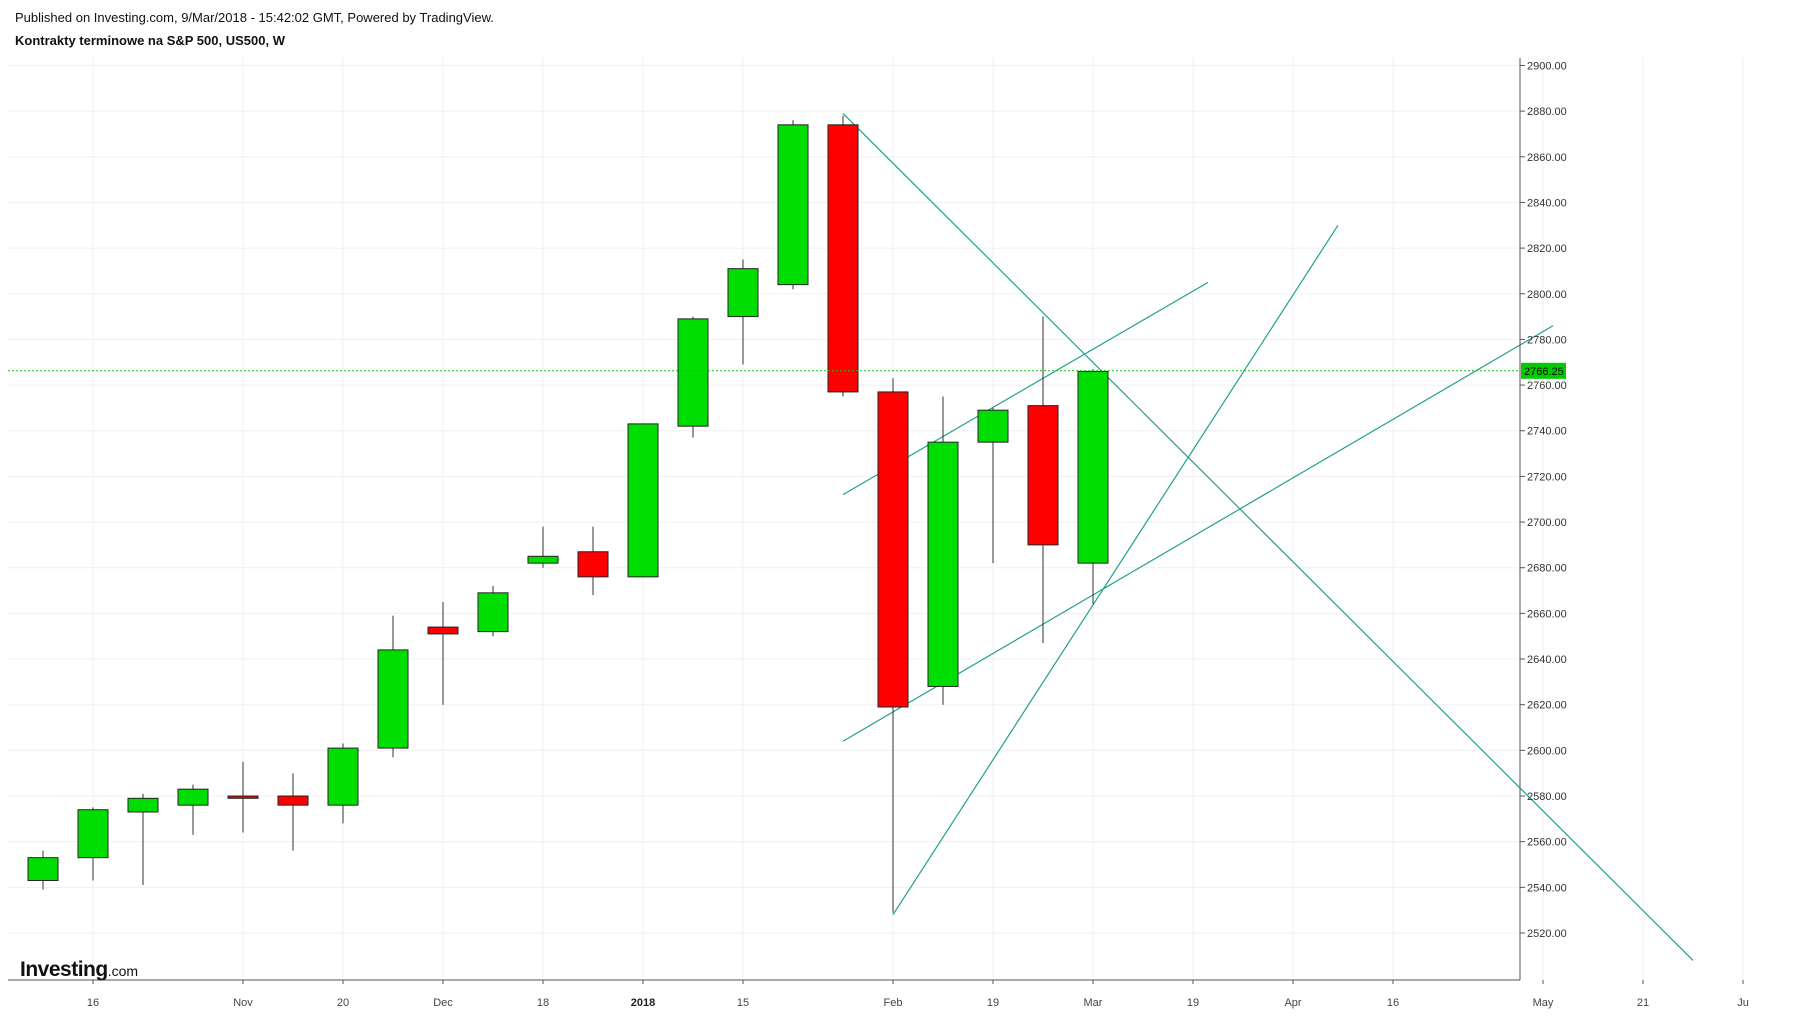  Describe the element at coordinates (1547, 340) in the screenshot. I see `y-tick-label: 2780.00` at that location.